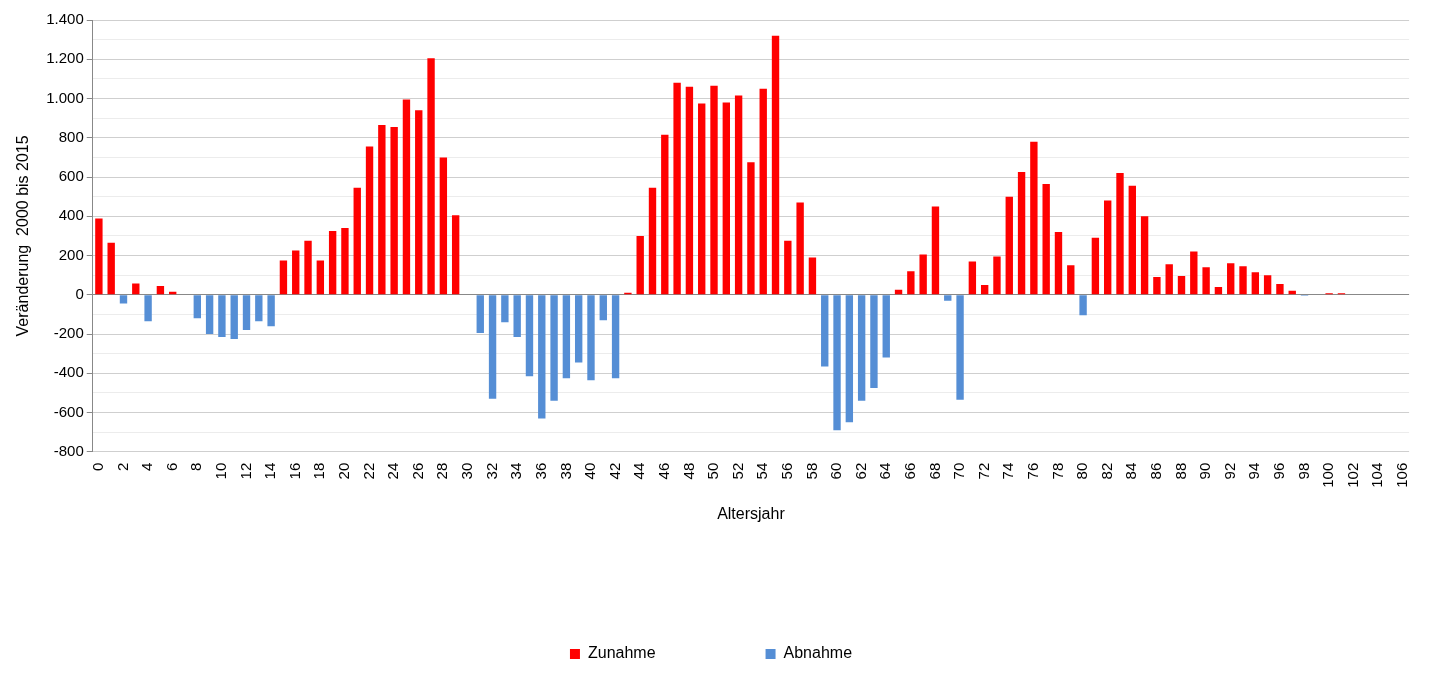 The image size is (1432, 681). I want to click on x-tick-label: 74, so click(1008, 471).